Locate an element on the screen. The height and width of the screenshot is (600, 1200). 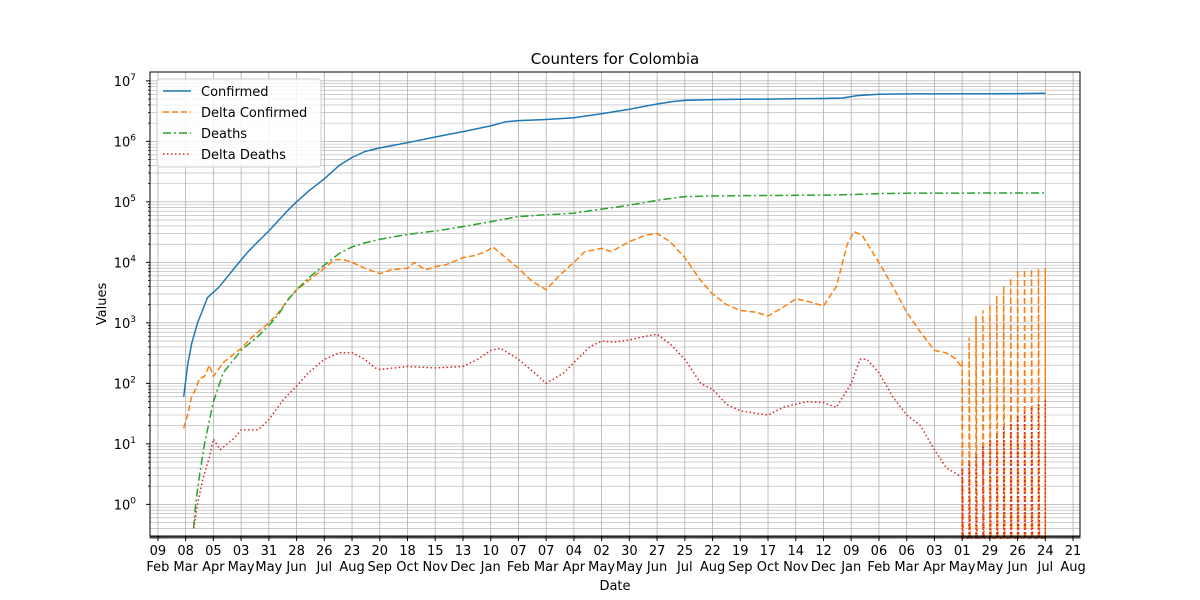
legend-label-3: Delta Deaths is located at coordinates (243, 155).